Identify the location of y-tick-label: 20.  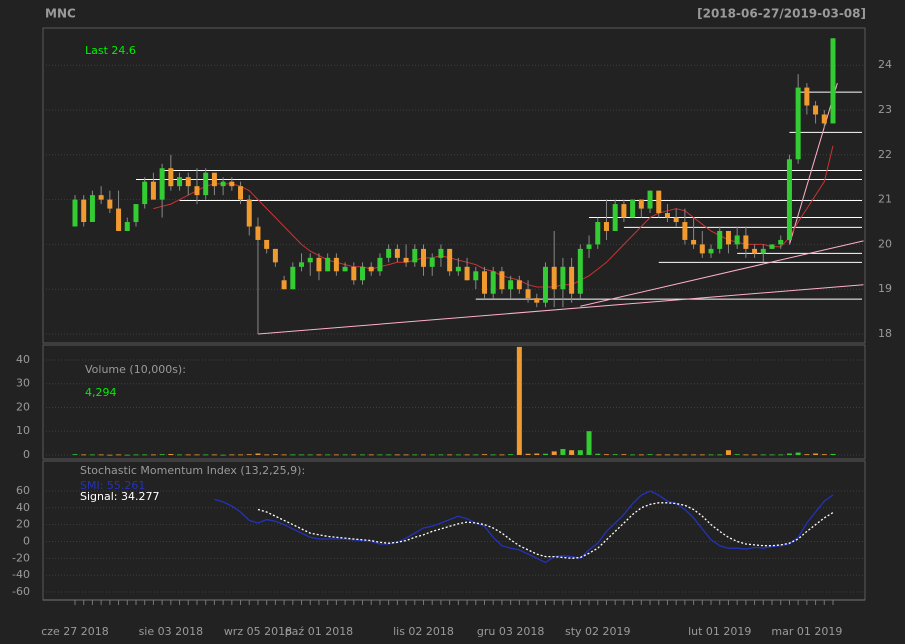
(23, 524).